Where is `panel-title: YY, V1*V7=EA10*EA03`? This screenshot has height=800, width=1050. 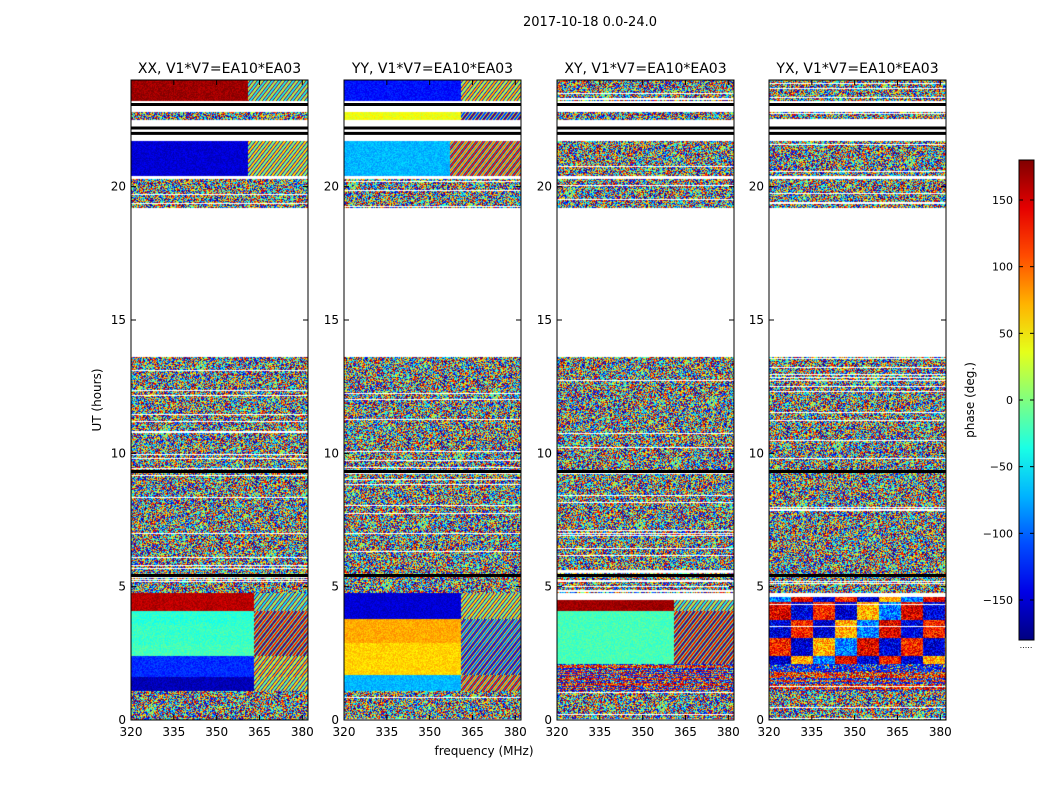 panel-title: YY, V1*V7=EA10*EA03 is located at coordinates (432, 69).